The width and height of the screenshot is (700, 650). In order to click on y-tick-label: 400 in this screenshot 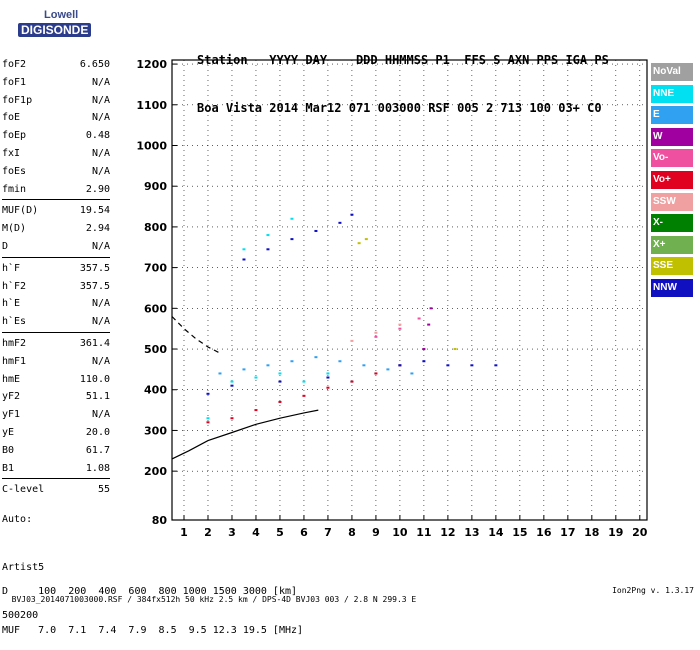, I will do `click(155, 390)`.